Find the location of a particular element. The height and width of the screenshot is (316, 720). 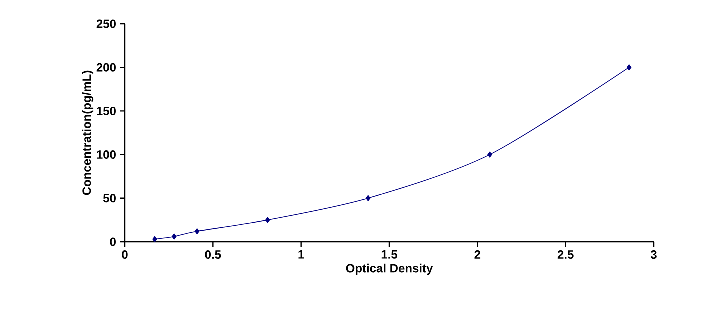

x-tick-label: 1.5 is located at coordinates (390, 254).